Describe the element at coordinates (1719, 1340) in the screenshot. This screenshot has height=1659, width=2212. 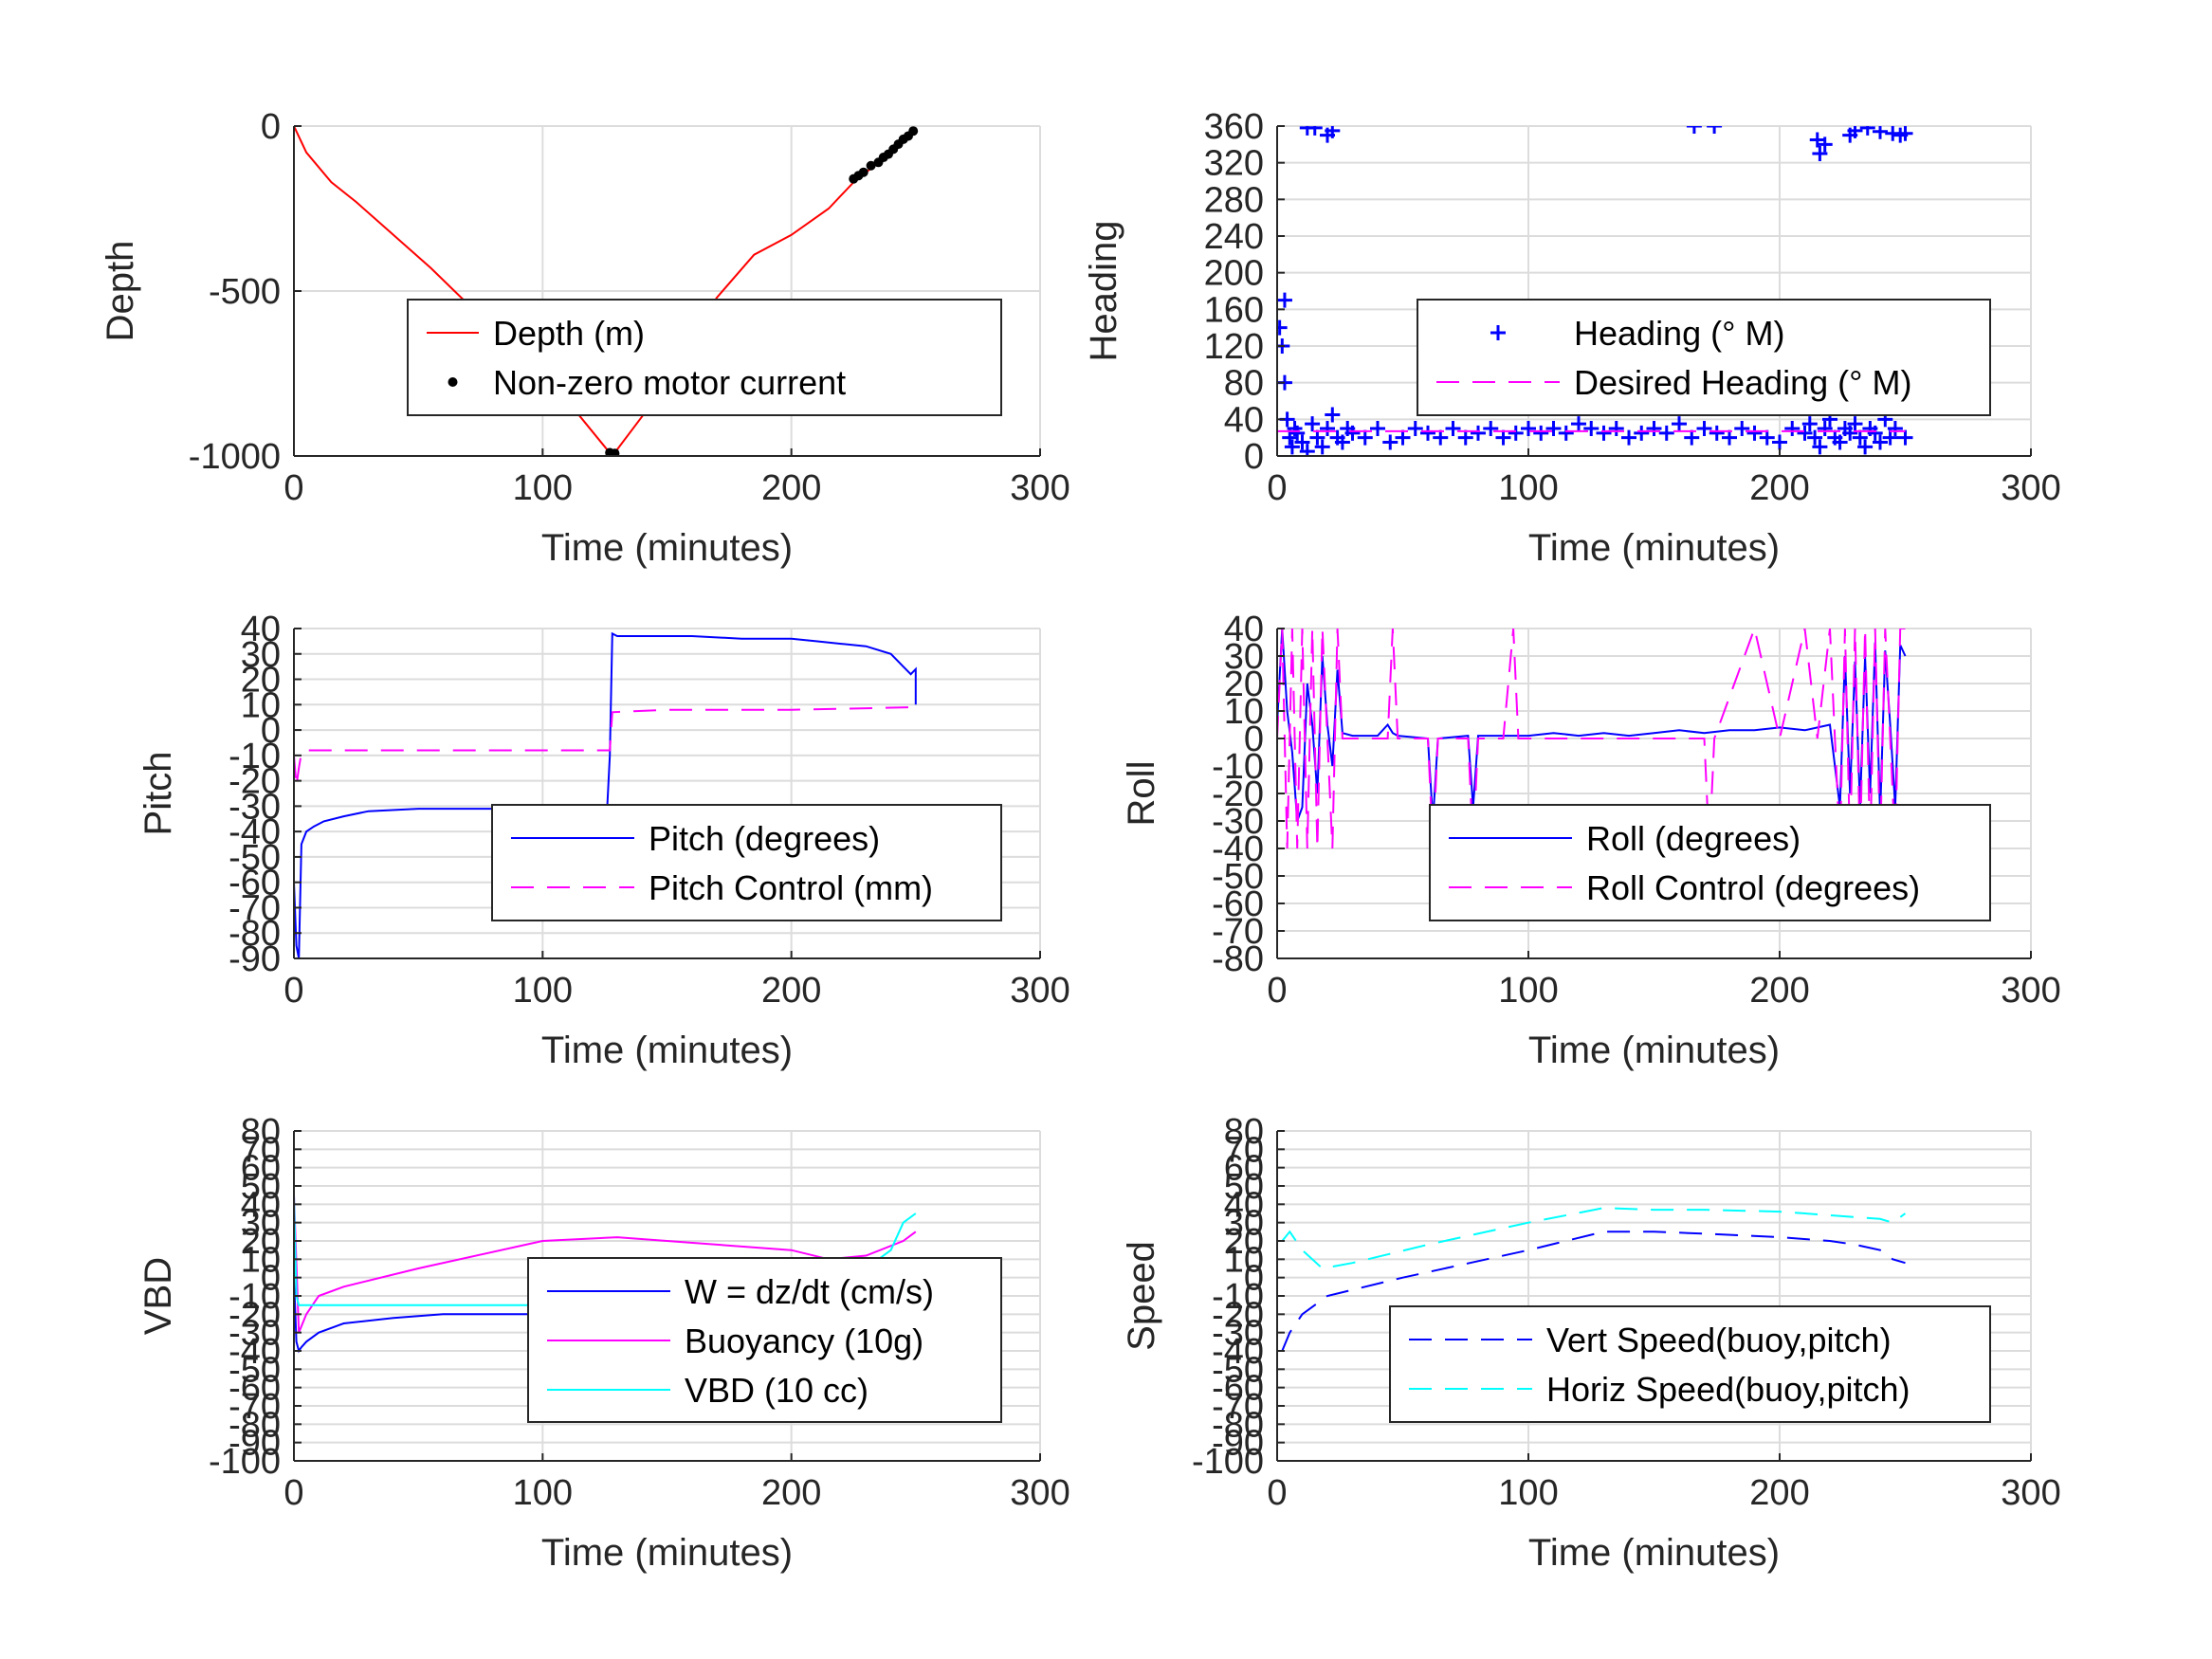
I see `speed-legend-label: Vert Speed(buoy,pitch)` at that location.